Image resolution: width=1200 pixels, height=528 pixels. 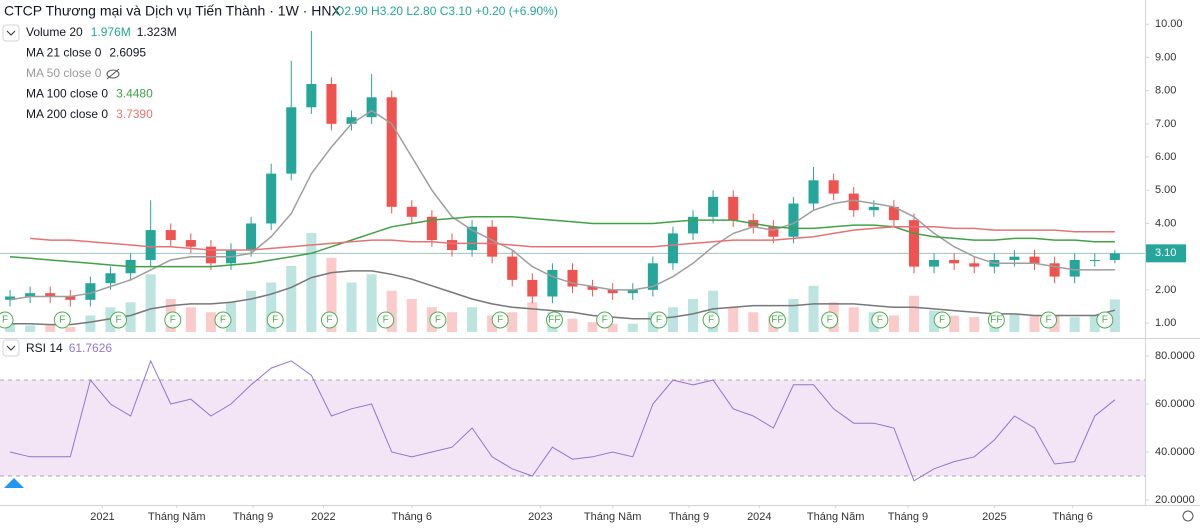 I want to click on collapse-icon, so click(x=11, y=348).